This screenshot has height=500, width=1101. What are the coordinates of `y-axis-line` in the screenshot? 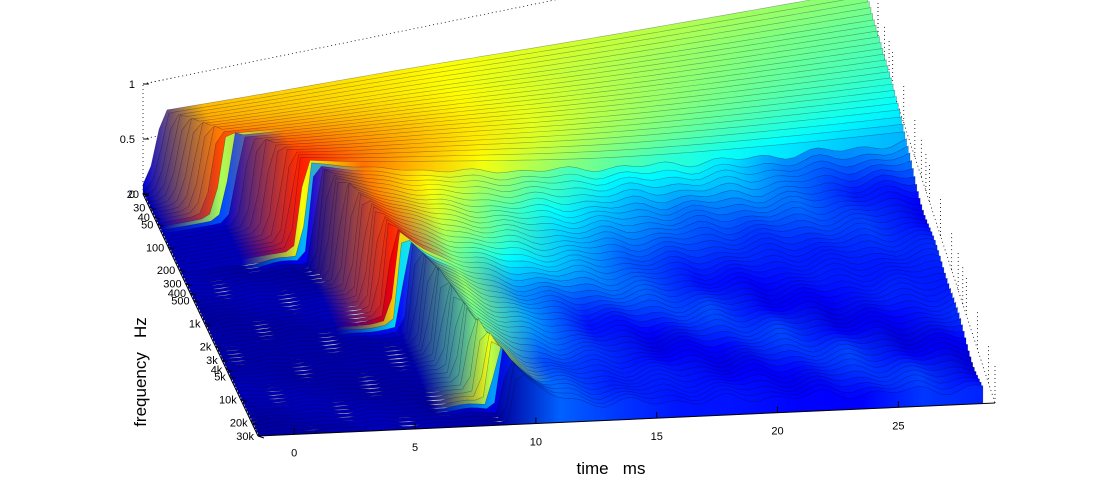 It's located at (200, 315).